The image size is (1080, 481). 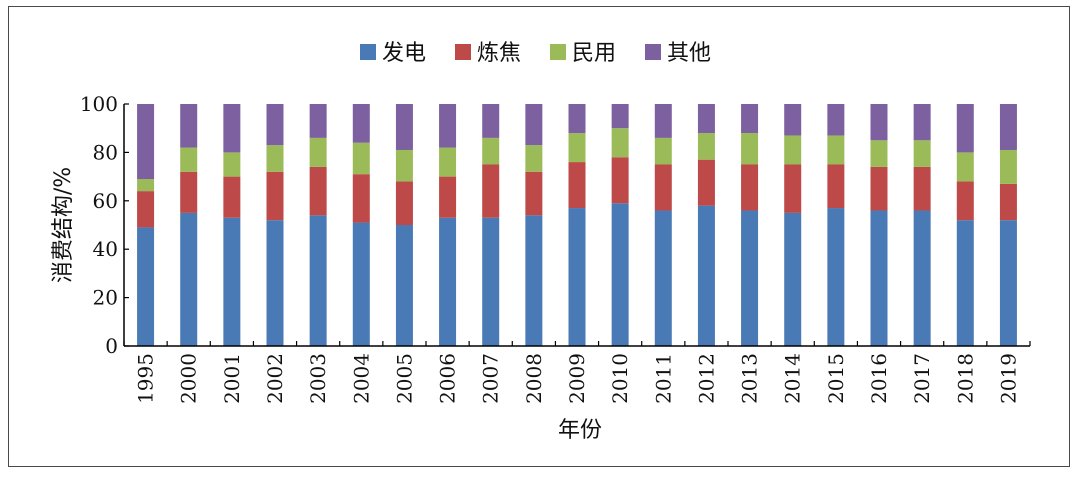 I want to click on bar-2002-s1, so click(x=275, y=196).